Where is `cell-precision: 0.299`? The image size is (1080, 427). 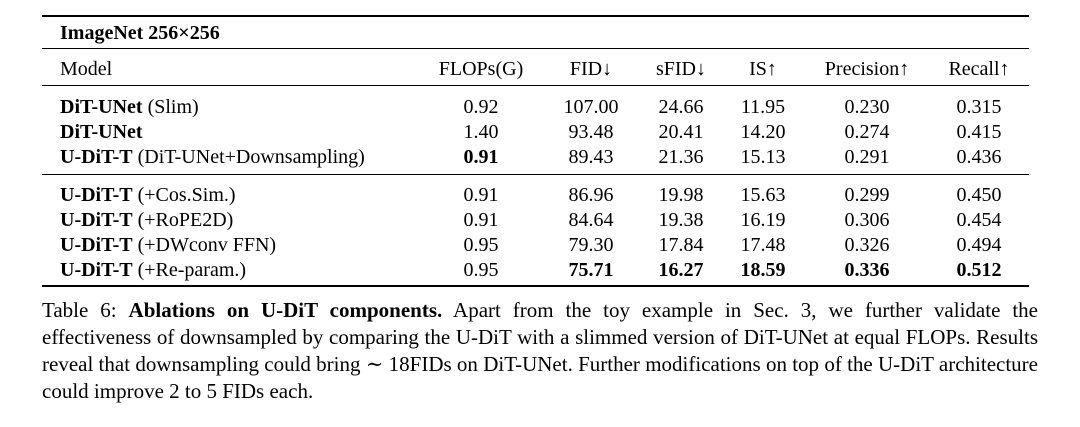
cell-precision: 0.299 is located at coordinates (867, 195).